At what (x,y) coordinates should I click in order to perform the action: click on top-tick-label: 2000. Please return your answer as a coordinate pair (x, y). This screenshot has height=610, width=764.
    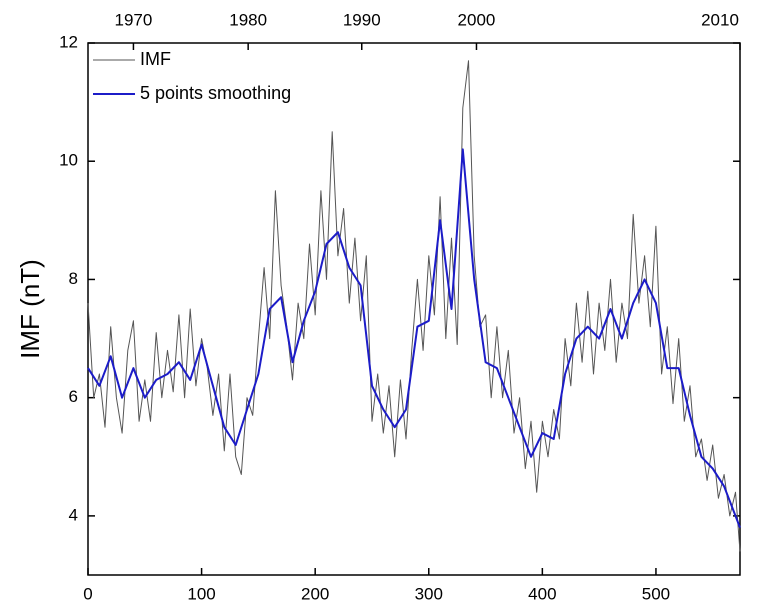
    Looking at the image, I should click on (477, 19).